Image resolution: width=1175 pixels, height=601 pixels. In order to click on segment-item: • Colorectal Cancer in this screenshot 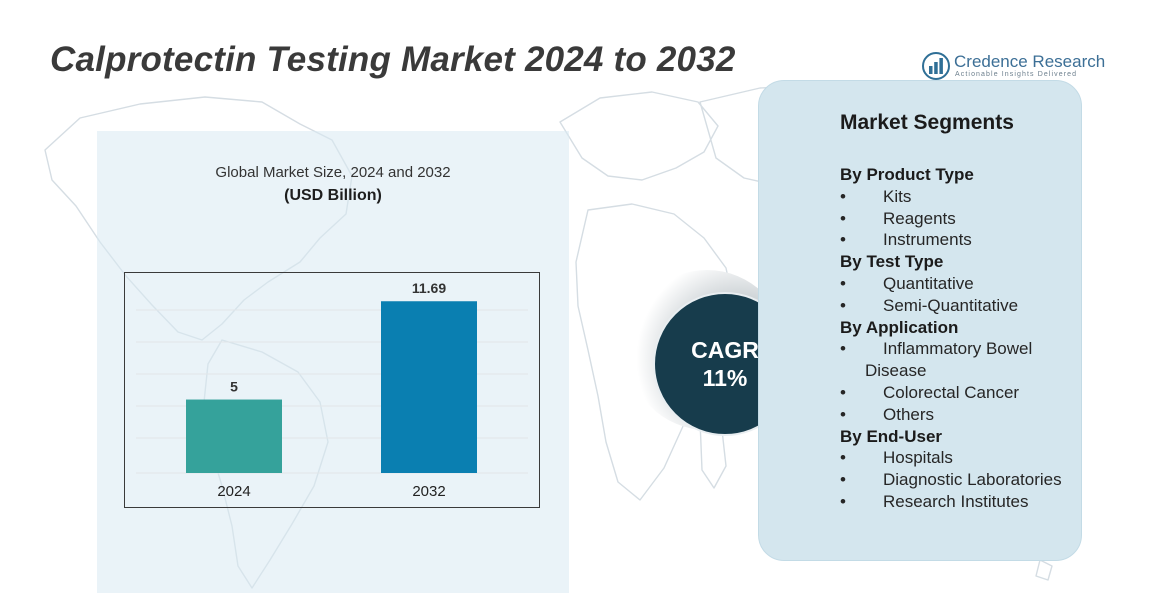, I will do `click(960, 393)`.